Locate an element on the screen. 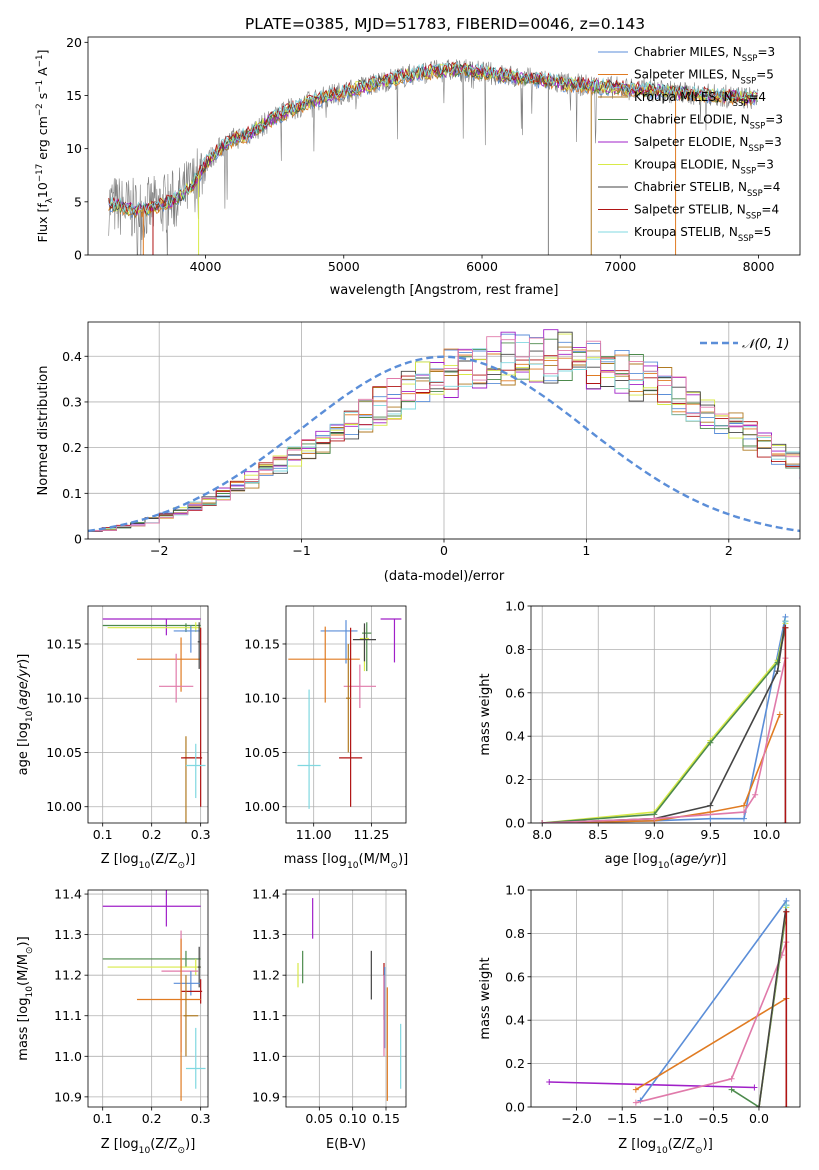 This screenshot has height=1170, width=819. y-tick-label: 0.8 is located at coordinates (515, 933).